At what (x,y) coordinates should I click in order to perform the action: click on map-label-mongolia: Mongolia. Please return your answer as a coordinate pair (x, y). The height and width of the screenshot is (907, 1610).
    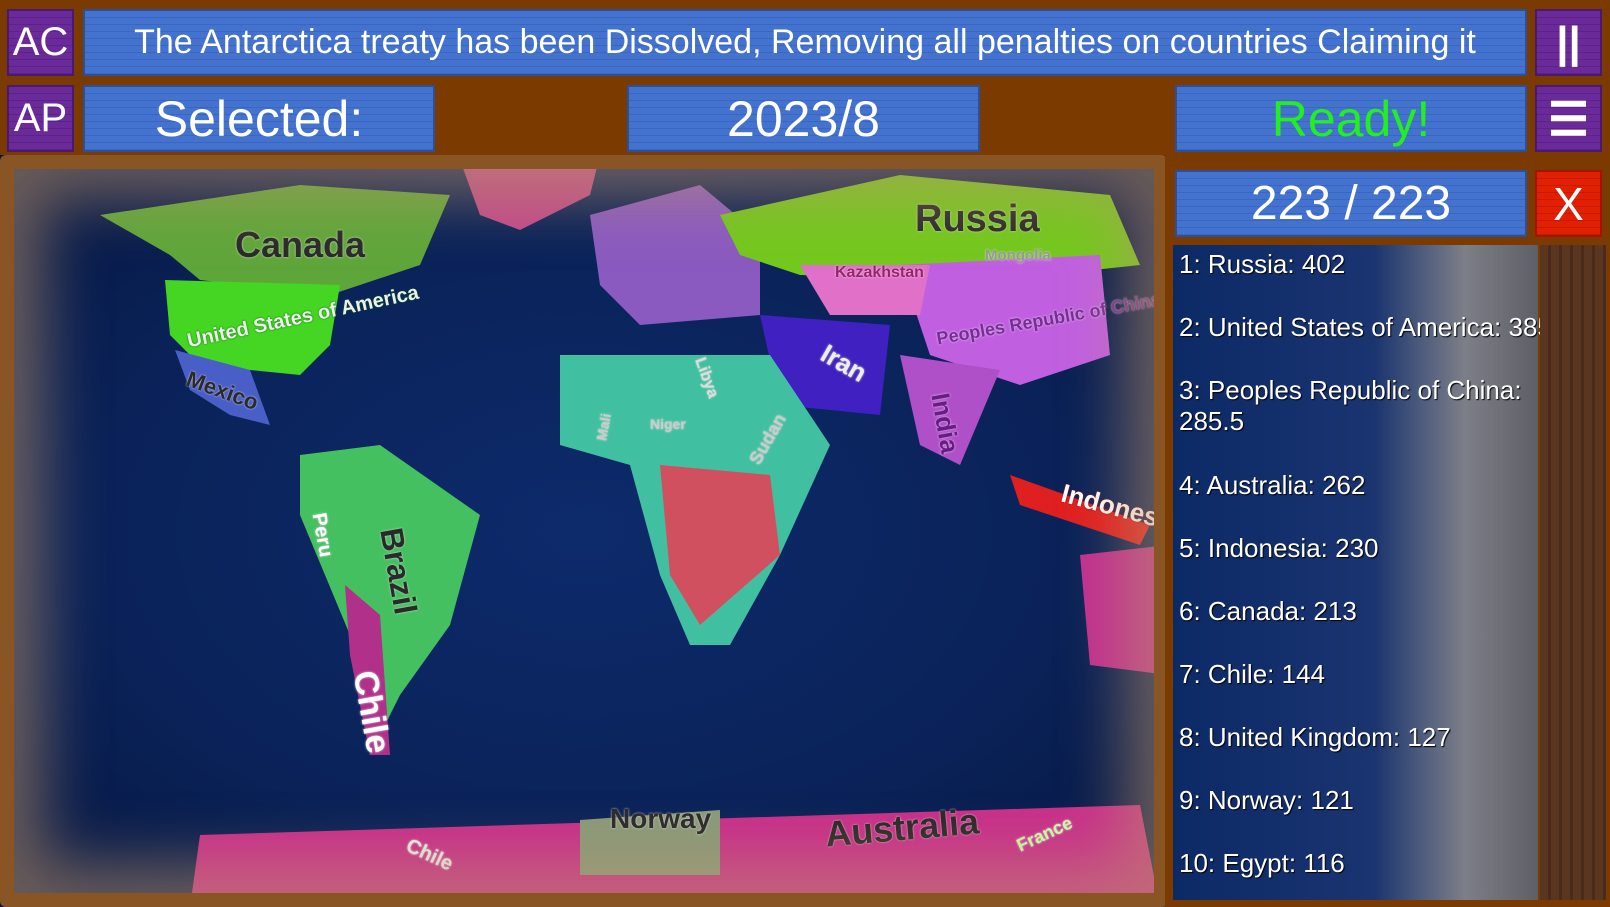
    Looking at the image, I should click on (1018, 255).